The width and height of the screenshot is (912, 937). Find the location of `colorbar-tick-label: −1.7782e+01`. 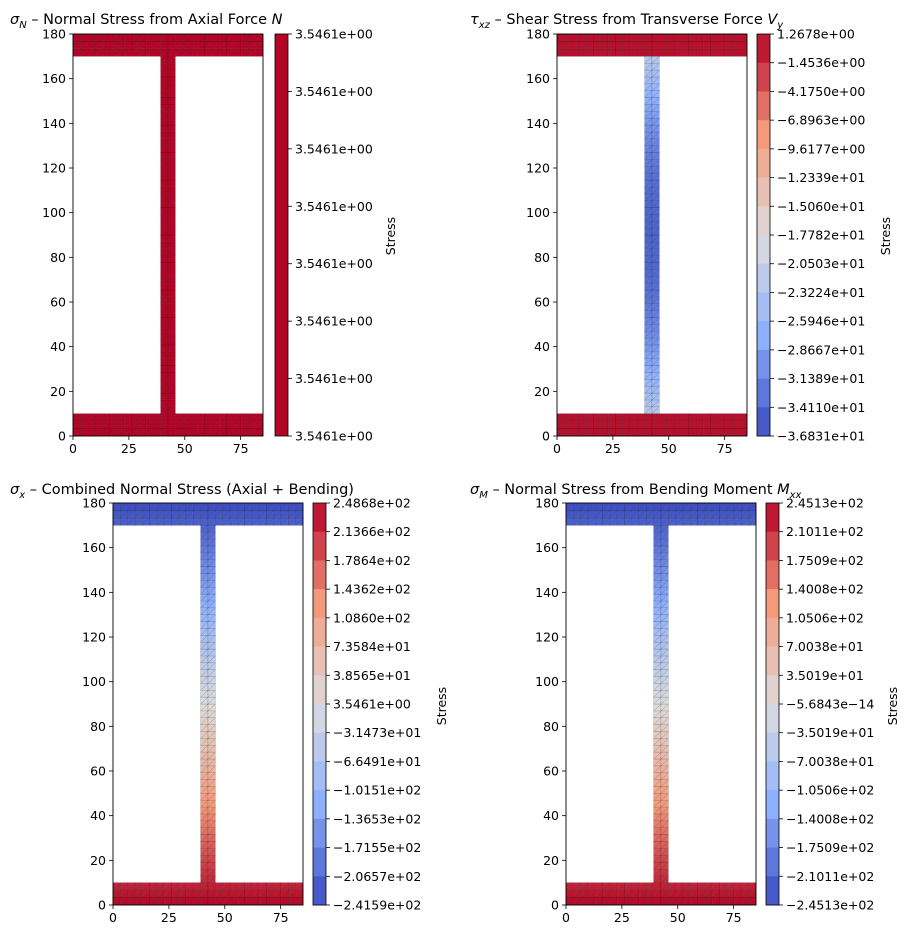

colorbar-tick-label: −1.7782e+01 is located at coordinates (821, 235).